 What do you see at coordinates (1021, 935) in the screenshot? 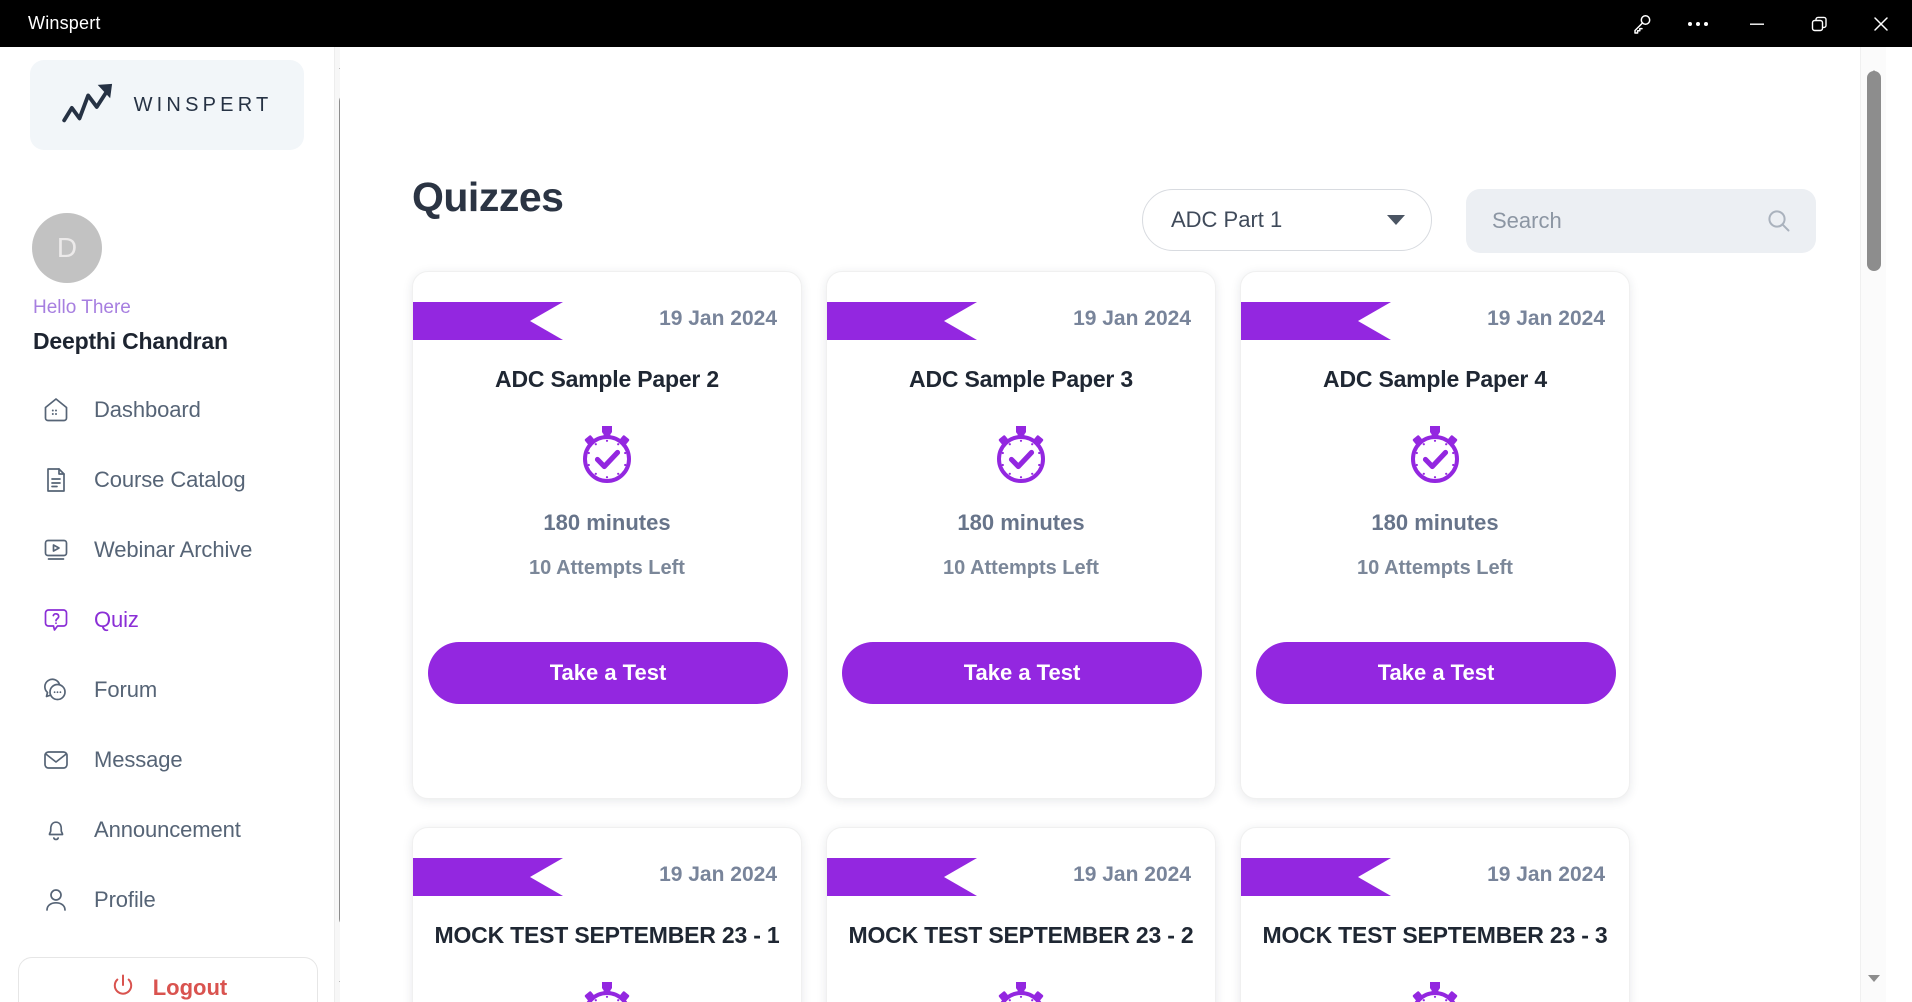
I see `quiz-title: MOCK TEST SEPTEMBER 23 - 2` at bounding box center [1021, 935].